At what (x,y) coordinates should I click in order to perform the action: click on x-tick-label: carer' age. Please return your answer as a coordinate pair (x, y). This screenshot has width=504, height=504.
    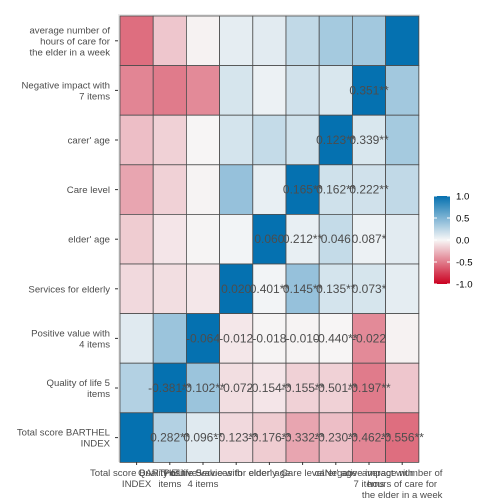
    Looking at the image, I should click on (336, 473).